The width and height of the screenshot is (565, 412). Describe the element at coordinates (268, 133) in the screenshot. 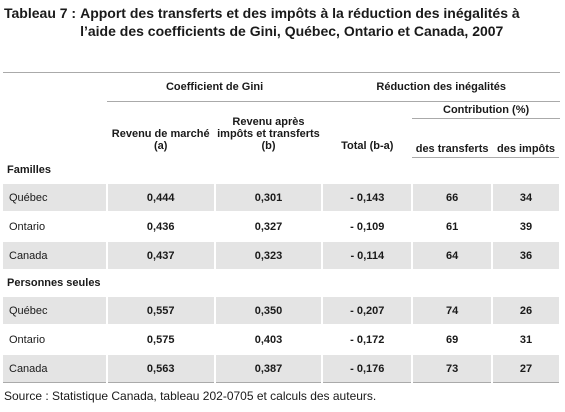

I see `column-header: Revenu après impôts et transferts (b)` at that location.